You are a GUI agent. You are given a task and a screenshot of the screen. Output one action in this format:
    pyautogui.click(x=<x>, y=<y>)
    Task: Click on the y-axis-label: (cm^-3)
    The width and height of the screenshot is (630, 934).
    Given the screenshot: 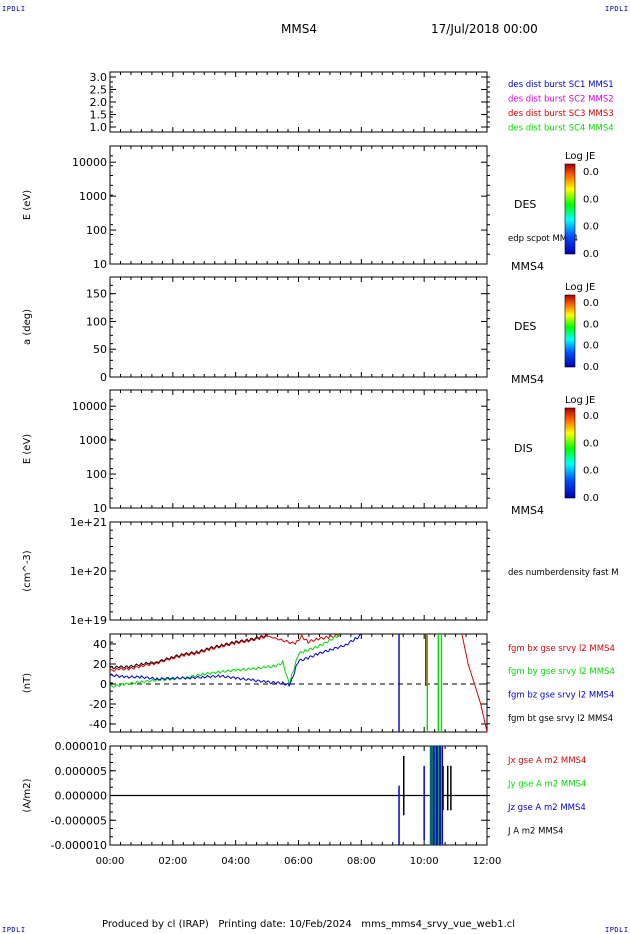 What is the action you would take?
    pyautogui.click(x=27, y=570)
    